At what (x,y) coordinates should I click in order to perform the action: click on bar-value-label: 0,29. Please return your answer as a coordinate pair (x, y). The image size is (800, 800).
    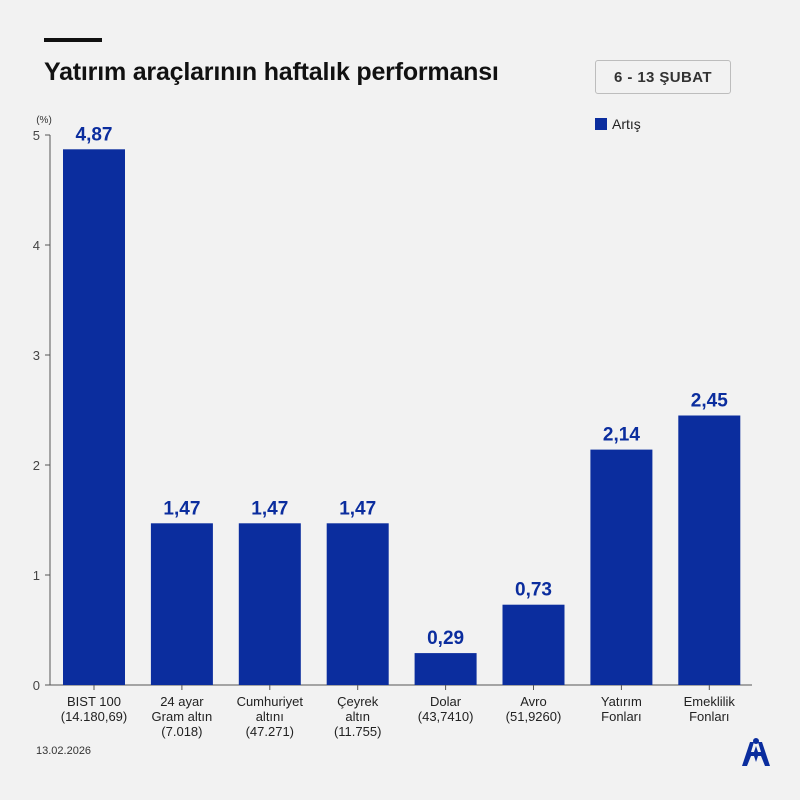
    Looking at the image, I should click on (445, 638).